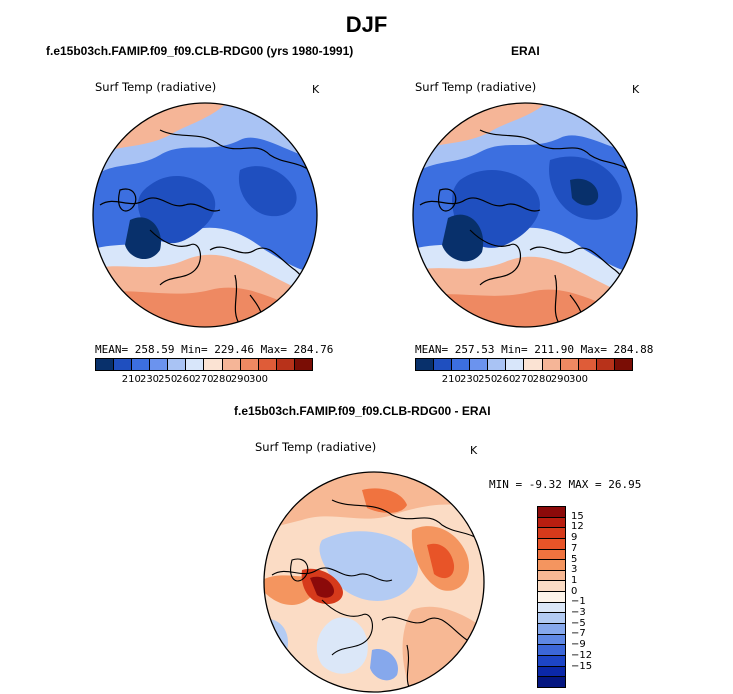 The width and height of the screenshot is (733, 694). What do you see at coordinates (574, 548) in the screenshot?
I see `colorbar-tick-label: 7` at bounding box center [574, 548].